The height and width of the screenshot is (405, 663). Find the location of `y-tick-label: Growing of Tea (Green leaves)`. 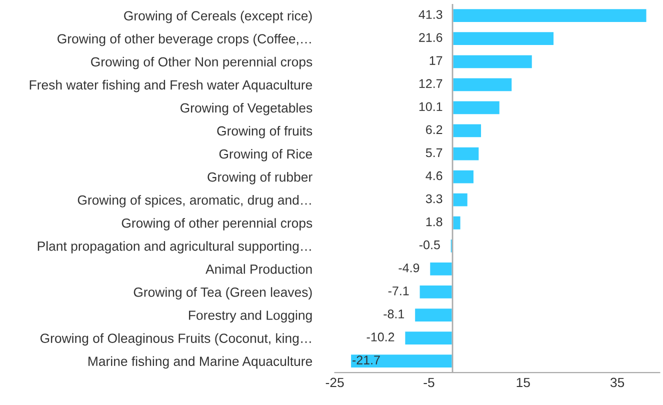

y-tick-label: Growing of Tea (Green leaves) is located at coordinates (223, 293).